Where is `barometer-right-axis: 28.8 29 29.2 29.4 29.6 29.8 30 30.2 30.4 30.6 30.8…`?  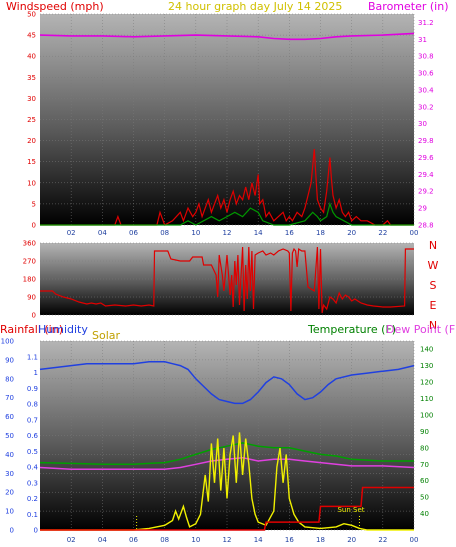 barometer-right-axis: 28.8 29 29.2 29.4 29.6 29.8 30 30.2 30.4 30.6 30.8… is located at coordinates (426, 124).